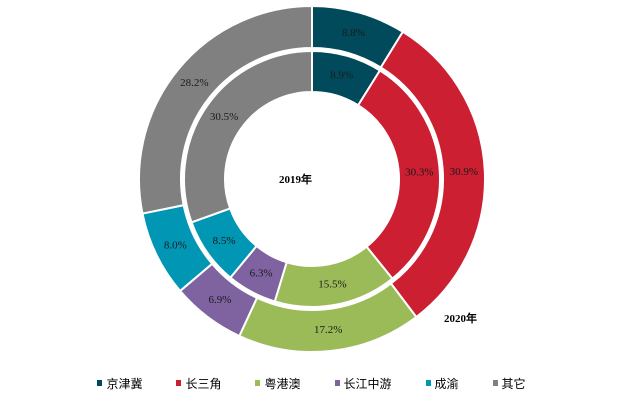 The height and width of the screenshot is (407, 629). I want to click on legend-item-qita: 其它, so click(509, 383).